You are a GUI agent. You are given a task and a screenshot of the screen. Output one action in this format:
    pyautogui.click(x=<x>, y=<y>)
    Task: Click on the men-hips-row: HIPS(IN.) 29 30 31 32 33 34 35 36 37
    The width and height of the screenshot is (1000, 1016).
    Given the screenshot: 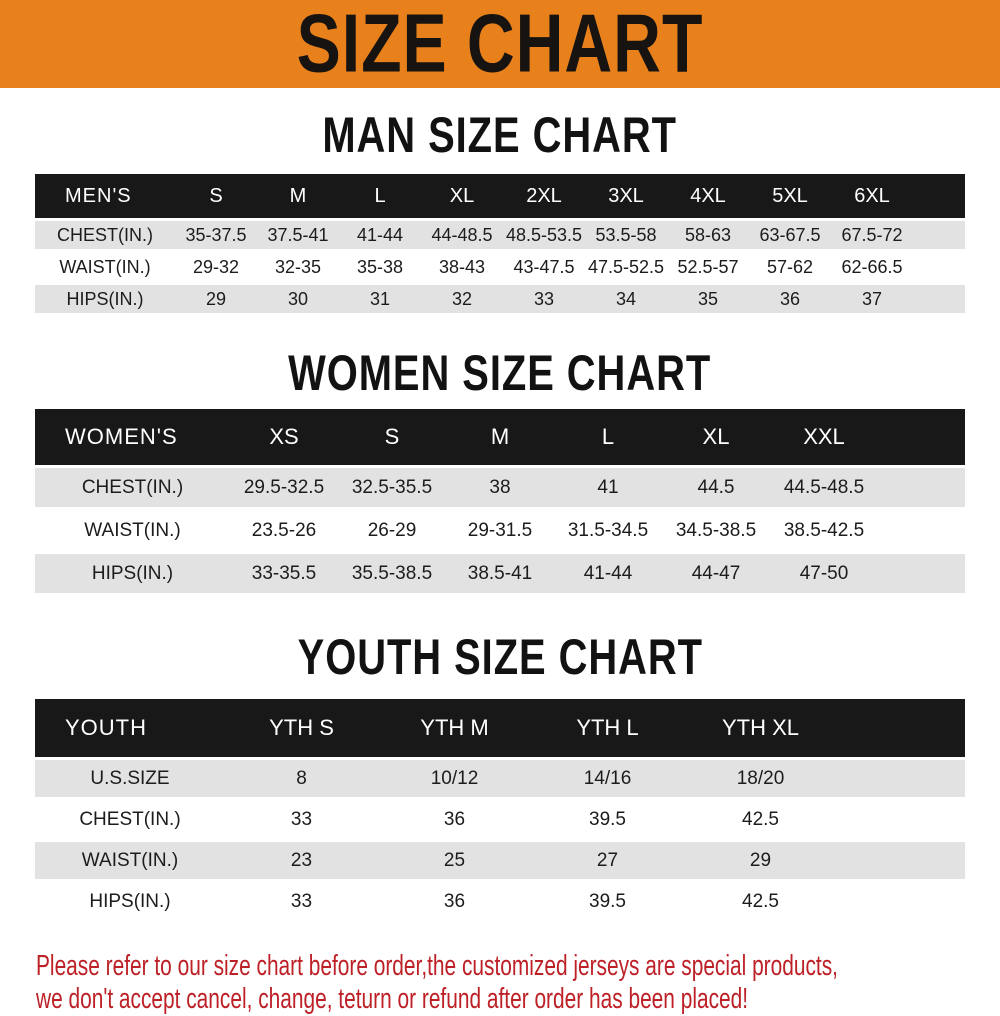 What is the action you would take?
    pyautogui.click(x=500, y=300)
    